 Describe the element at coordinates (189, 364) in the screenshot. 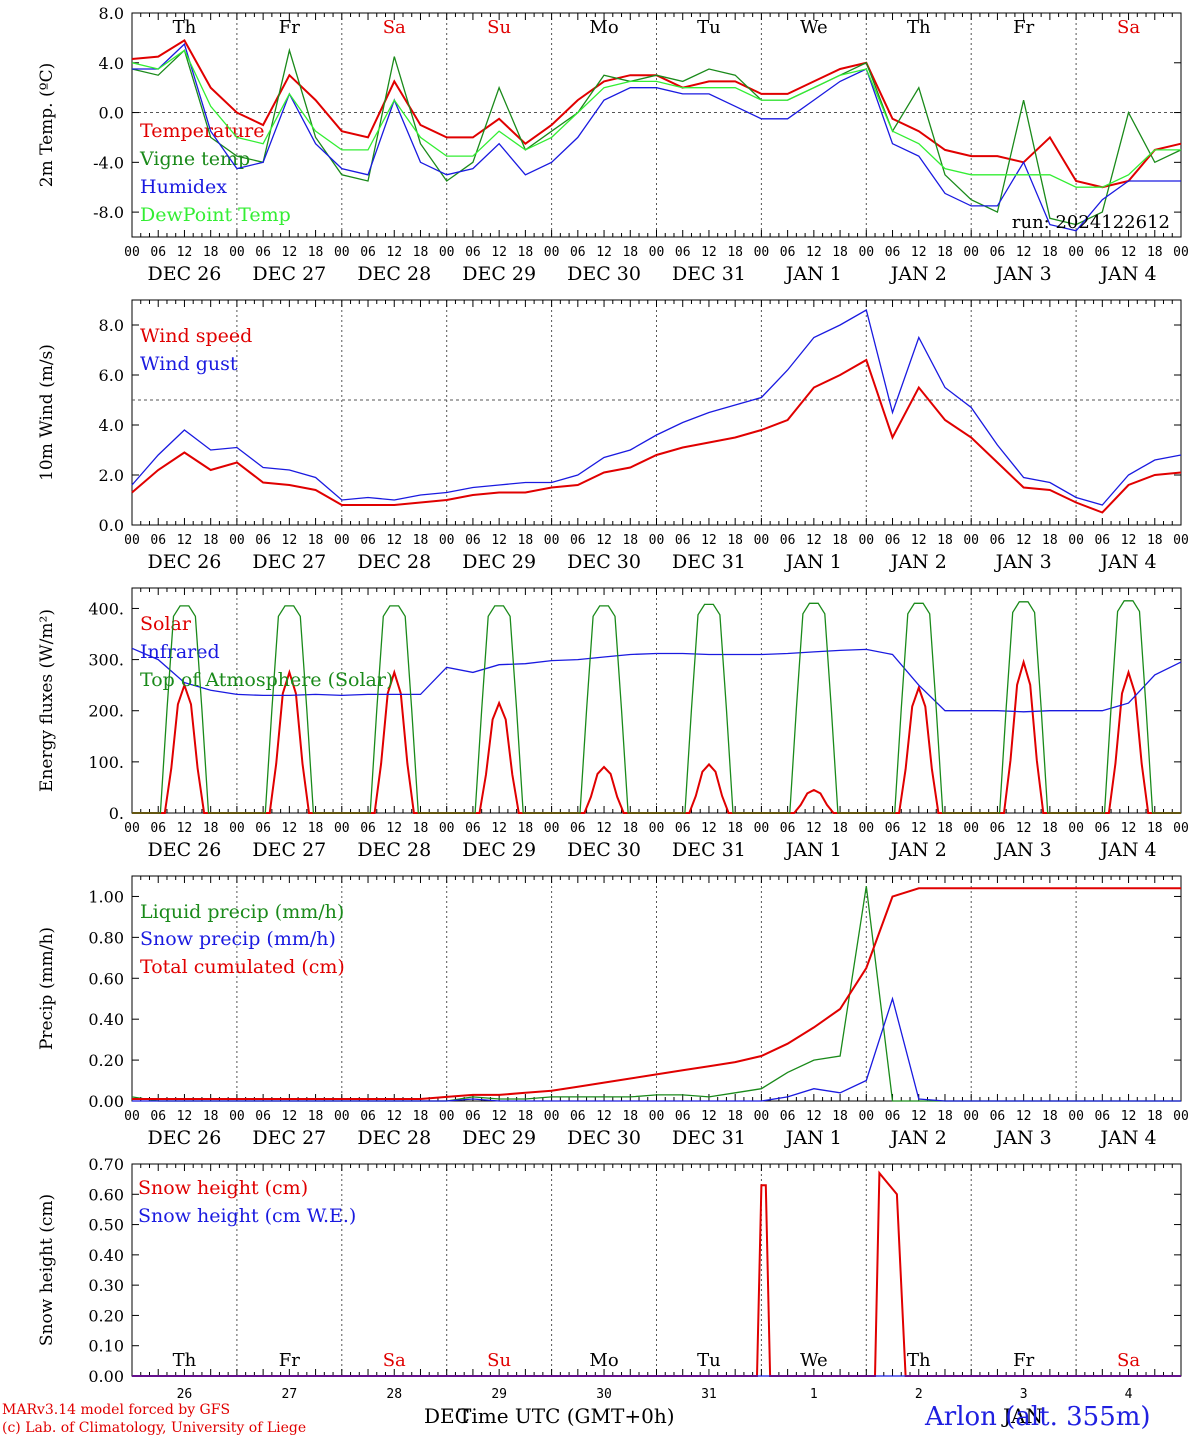

I see `legend-entry: Wind gust` at that location.